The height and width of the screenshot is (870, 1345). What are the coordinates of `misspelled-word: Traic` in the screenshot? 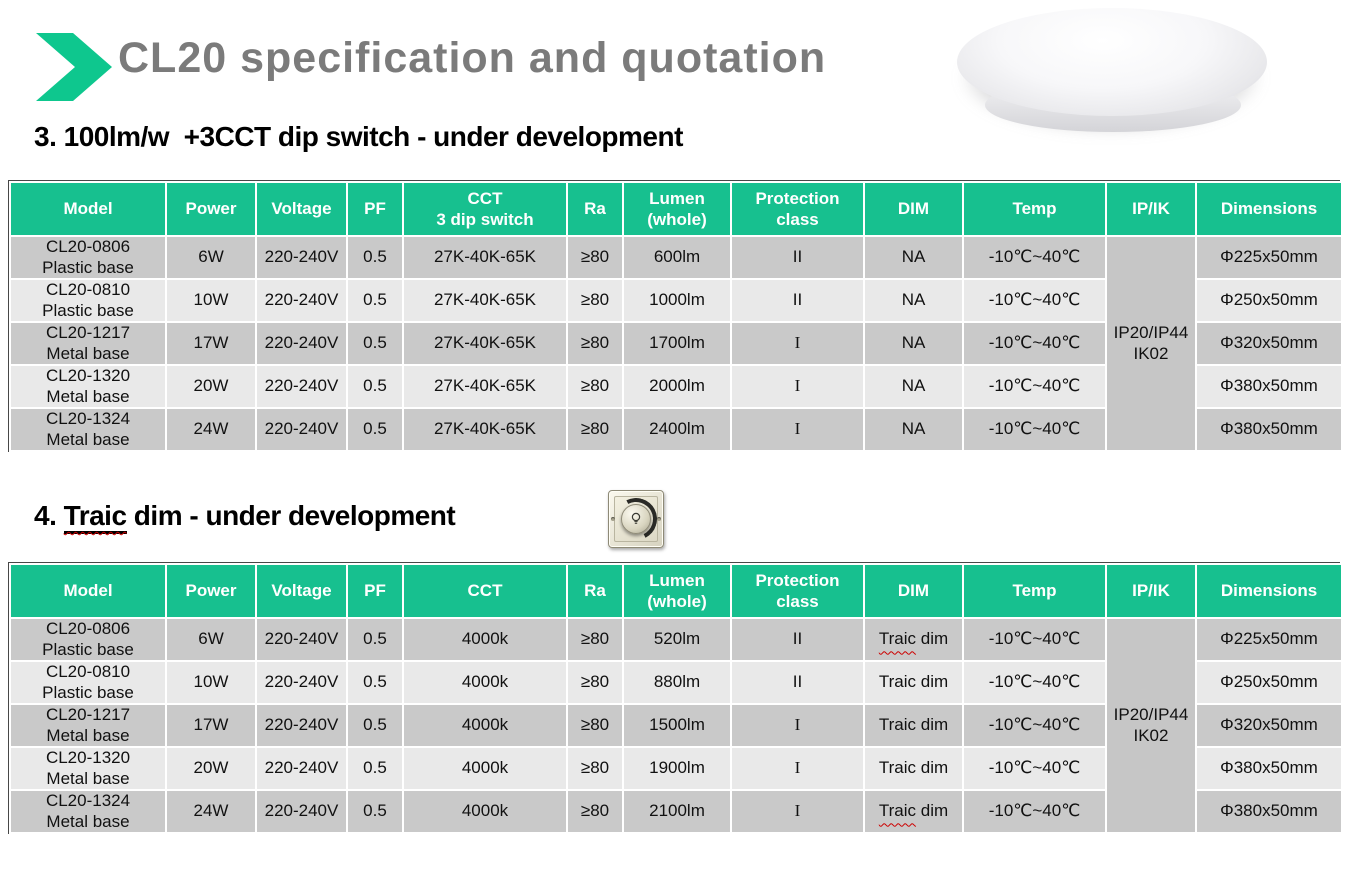 It's located at (95, 517).